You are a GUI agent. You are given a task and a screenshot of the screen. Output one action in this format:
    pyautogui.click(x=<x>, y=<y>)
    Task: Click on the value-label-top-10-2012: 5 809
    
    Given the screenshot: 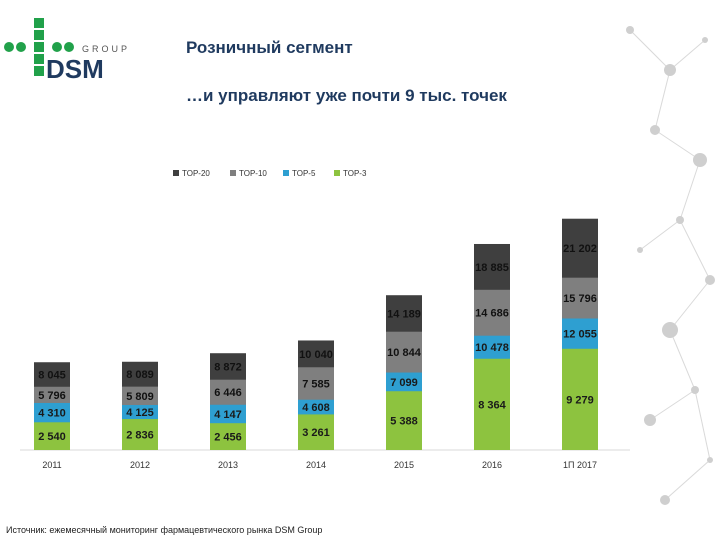 What is the action you would take?
    pyautogui.click(x=140, y=397)
    